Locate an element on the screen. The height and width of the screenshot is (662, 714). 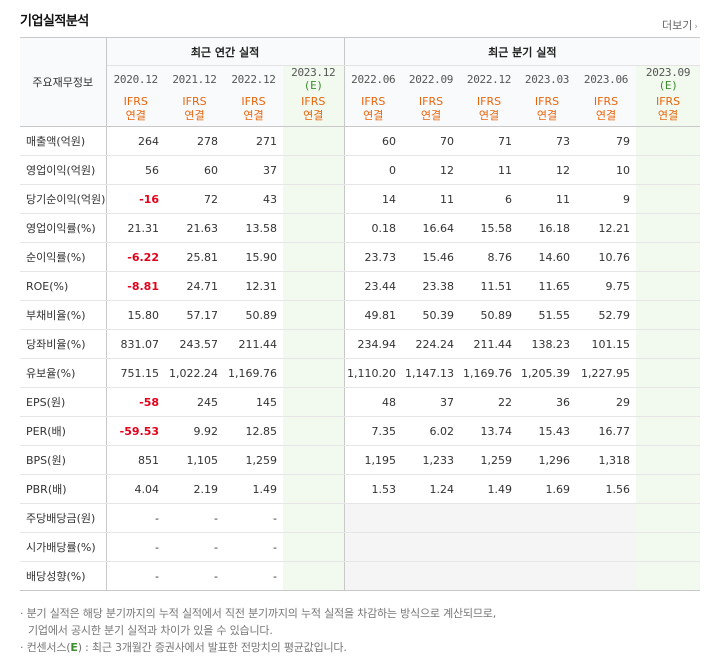
quarter-value: 6 is located at coordinates (489, 199).